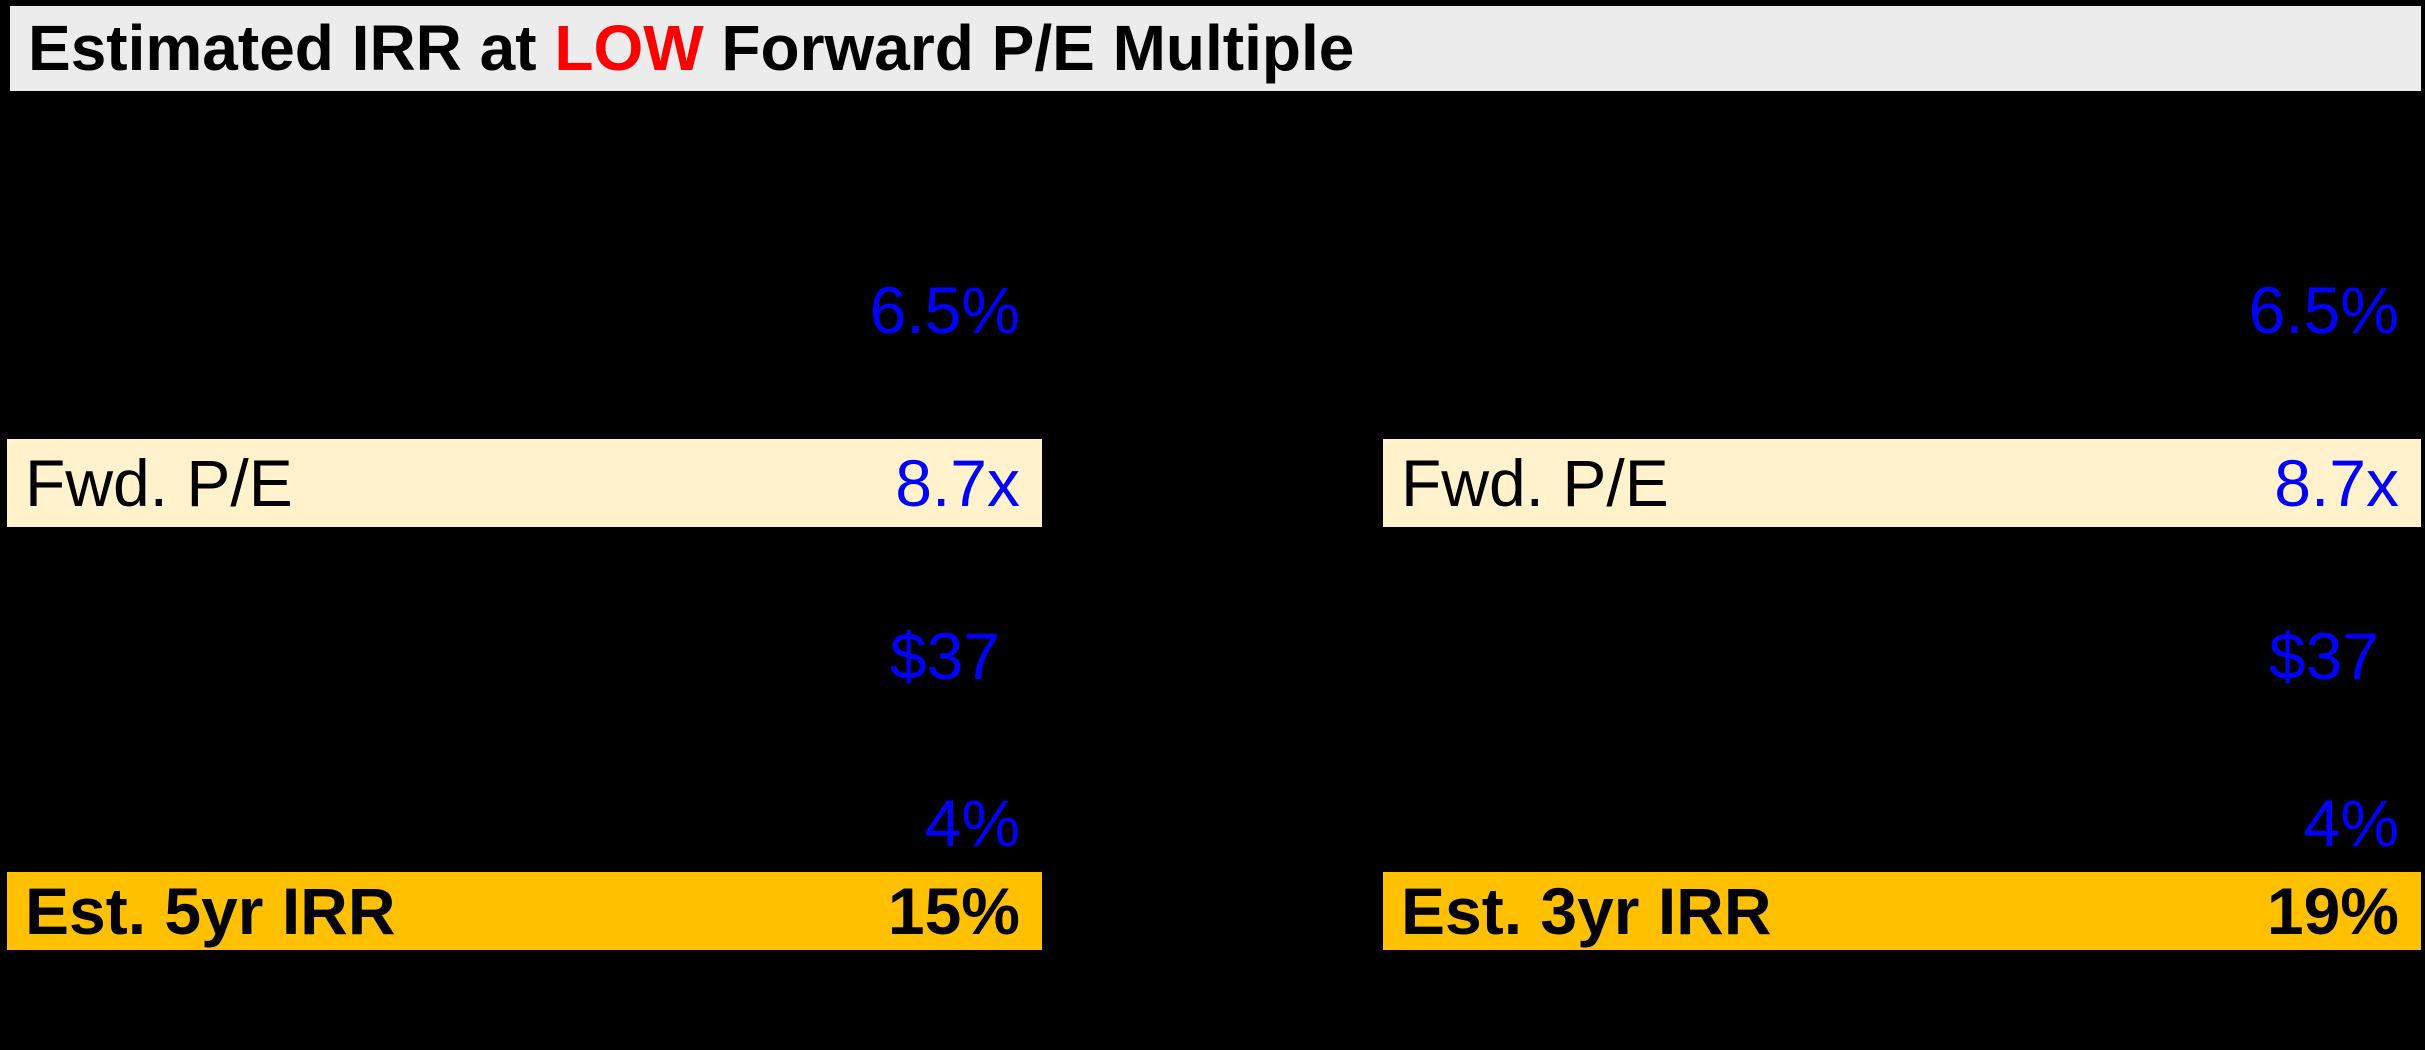 The height and width of the screenshot is (1050, 2425). I want to click on title-prefix: Estimated IRR at, so click(291, 48).